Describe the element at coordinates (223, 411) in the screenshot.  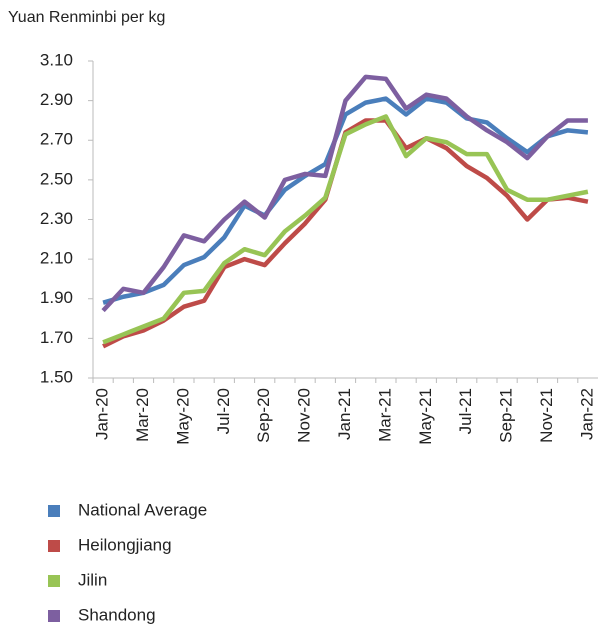
I see `x-tick-label: Jul-20` at that location.